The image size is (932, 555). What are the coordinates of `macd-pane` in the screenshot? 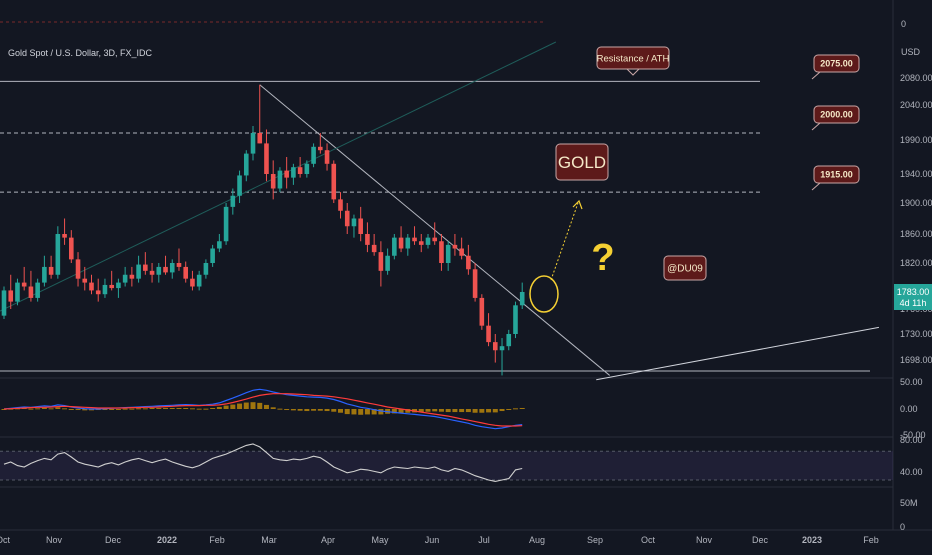 It's located at (263, 409).